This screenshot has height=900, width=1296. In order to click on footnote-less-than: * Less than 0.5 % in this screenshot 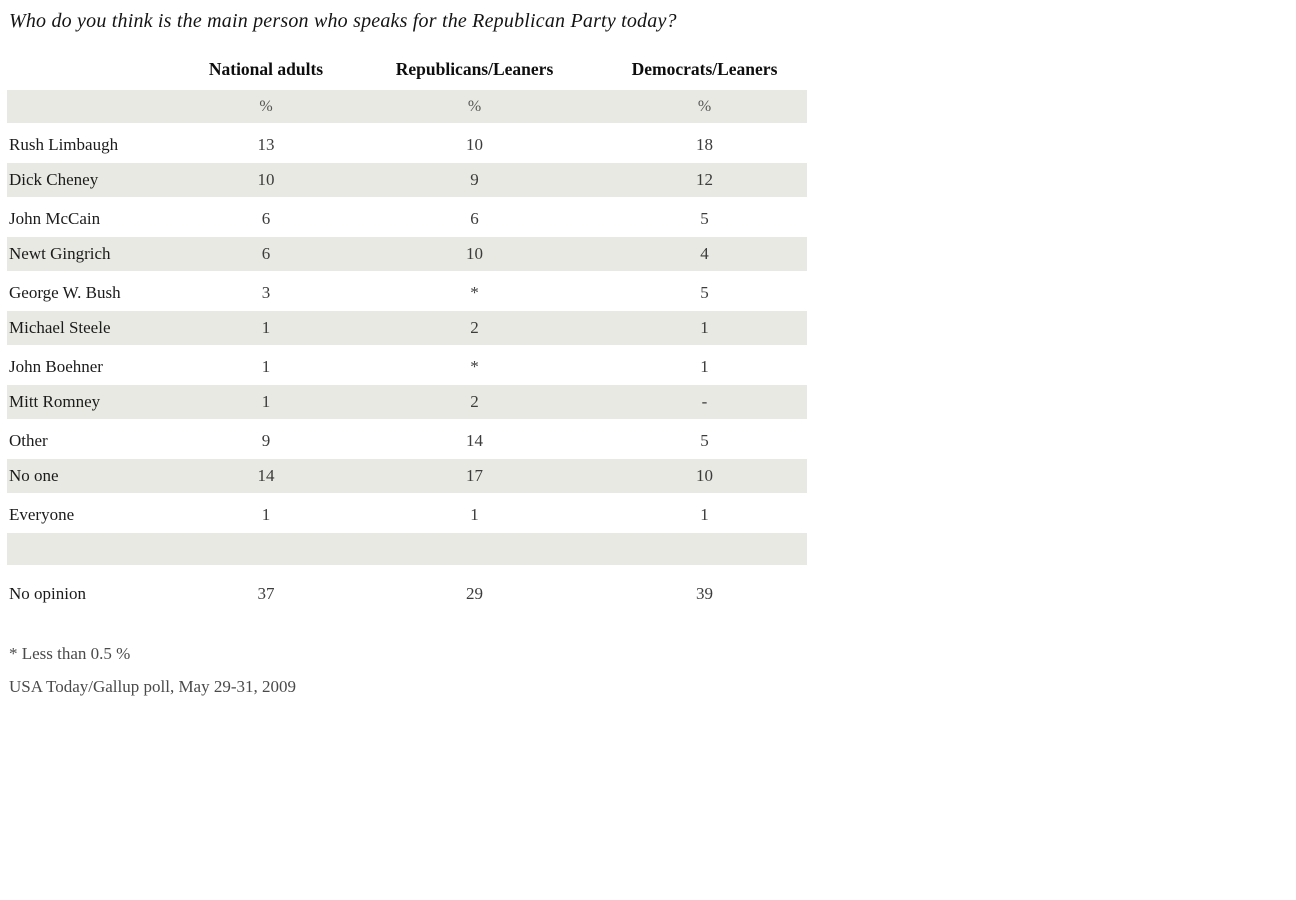, I will do `click(70, 653)`.